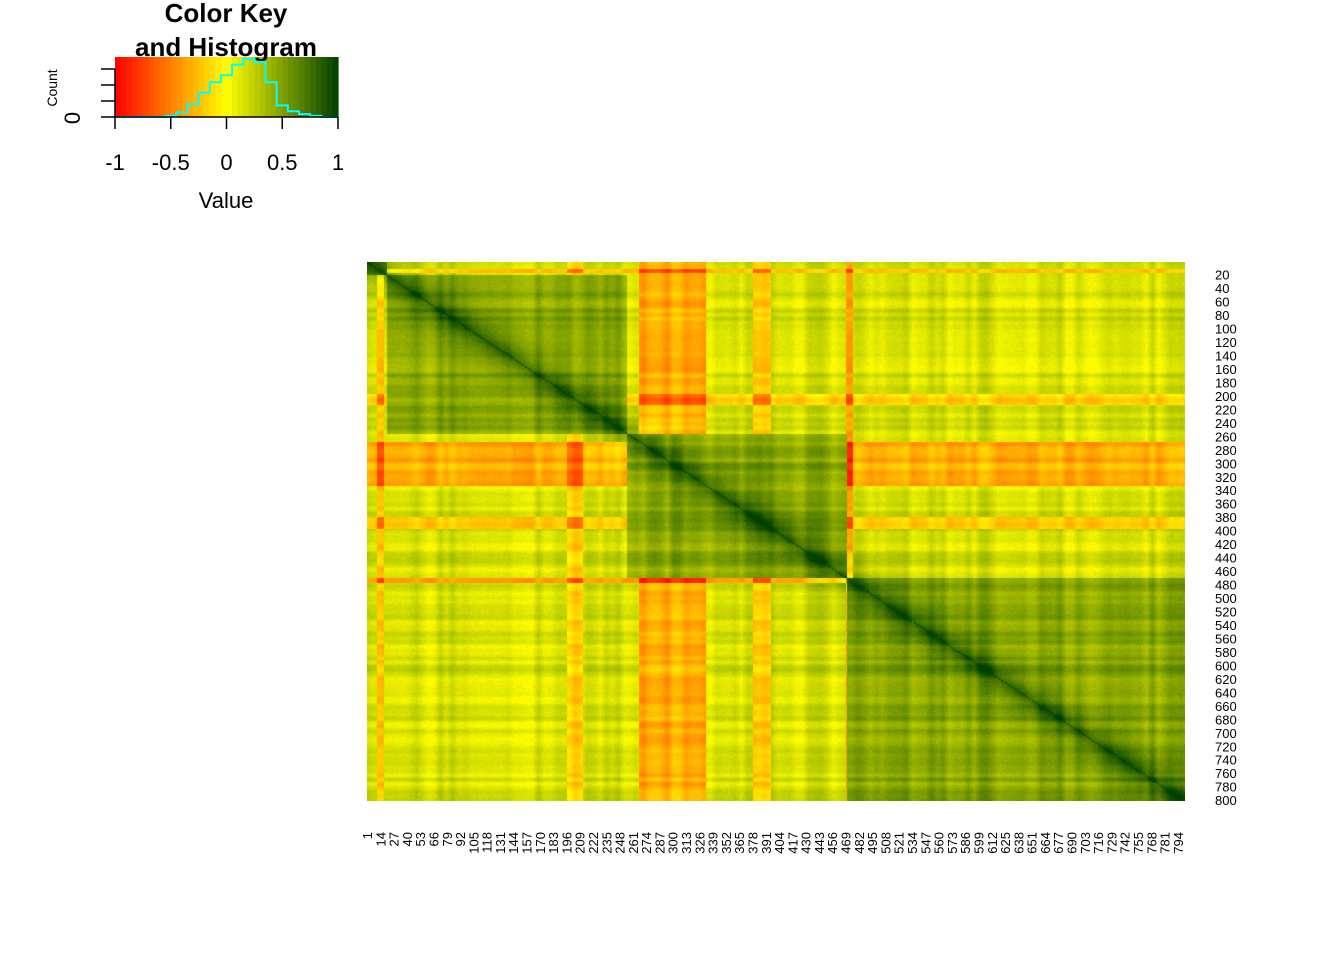  Describe the element at coordinates (1151, 843) in the screenshot. I see `heatmap-column-label: 768` at that location.